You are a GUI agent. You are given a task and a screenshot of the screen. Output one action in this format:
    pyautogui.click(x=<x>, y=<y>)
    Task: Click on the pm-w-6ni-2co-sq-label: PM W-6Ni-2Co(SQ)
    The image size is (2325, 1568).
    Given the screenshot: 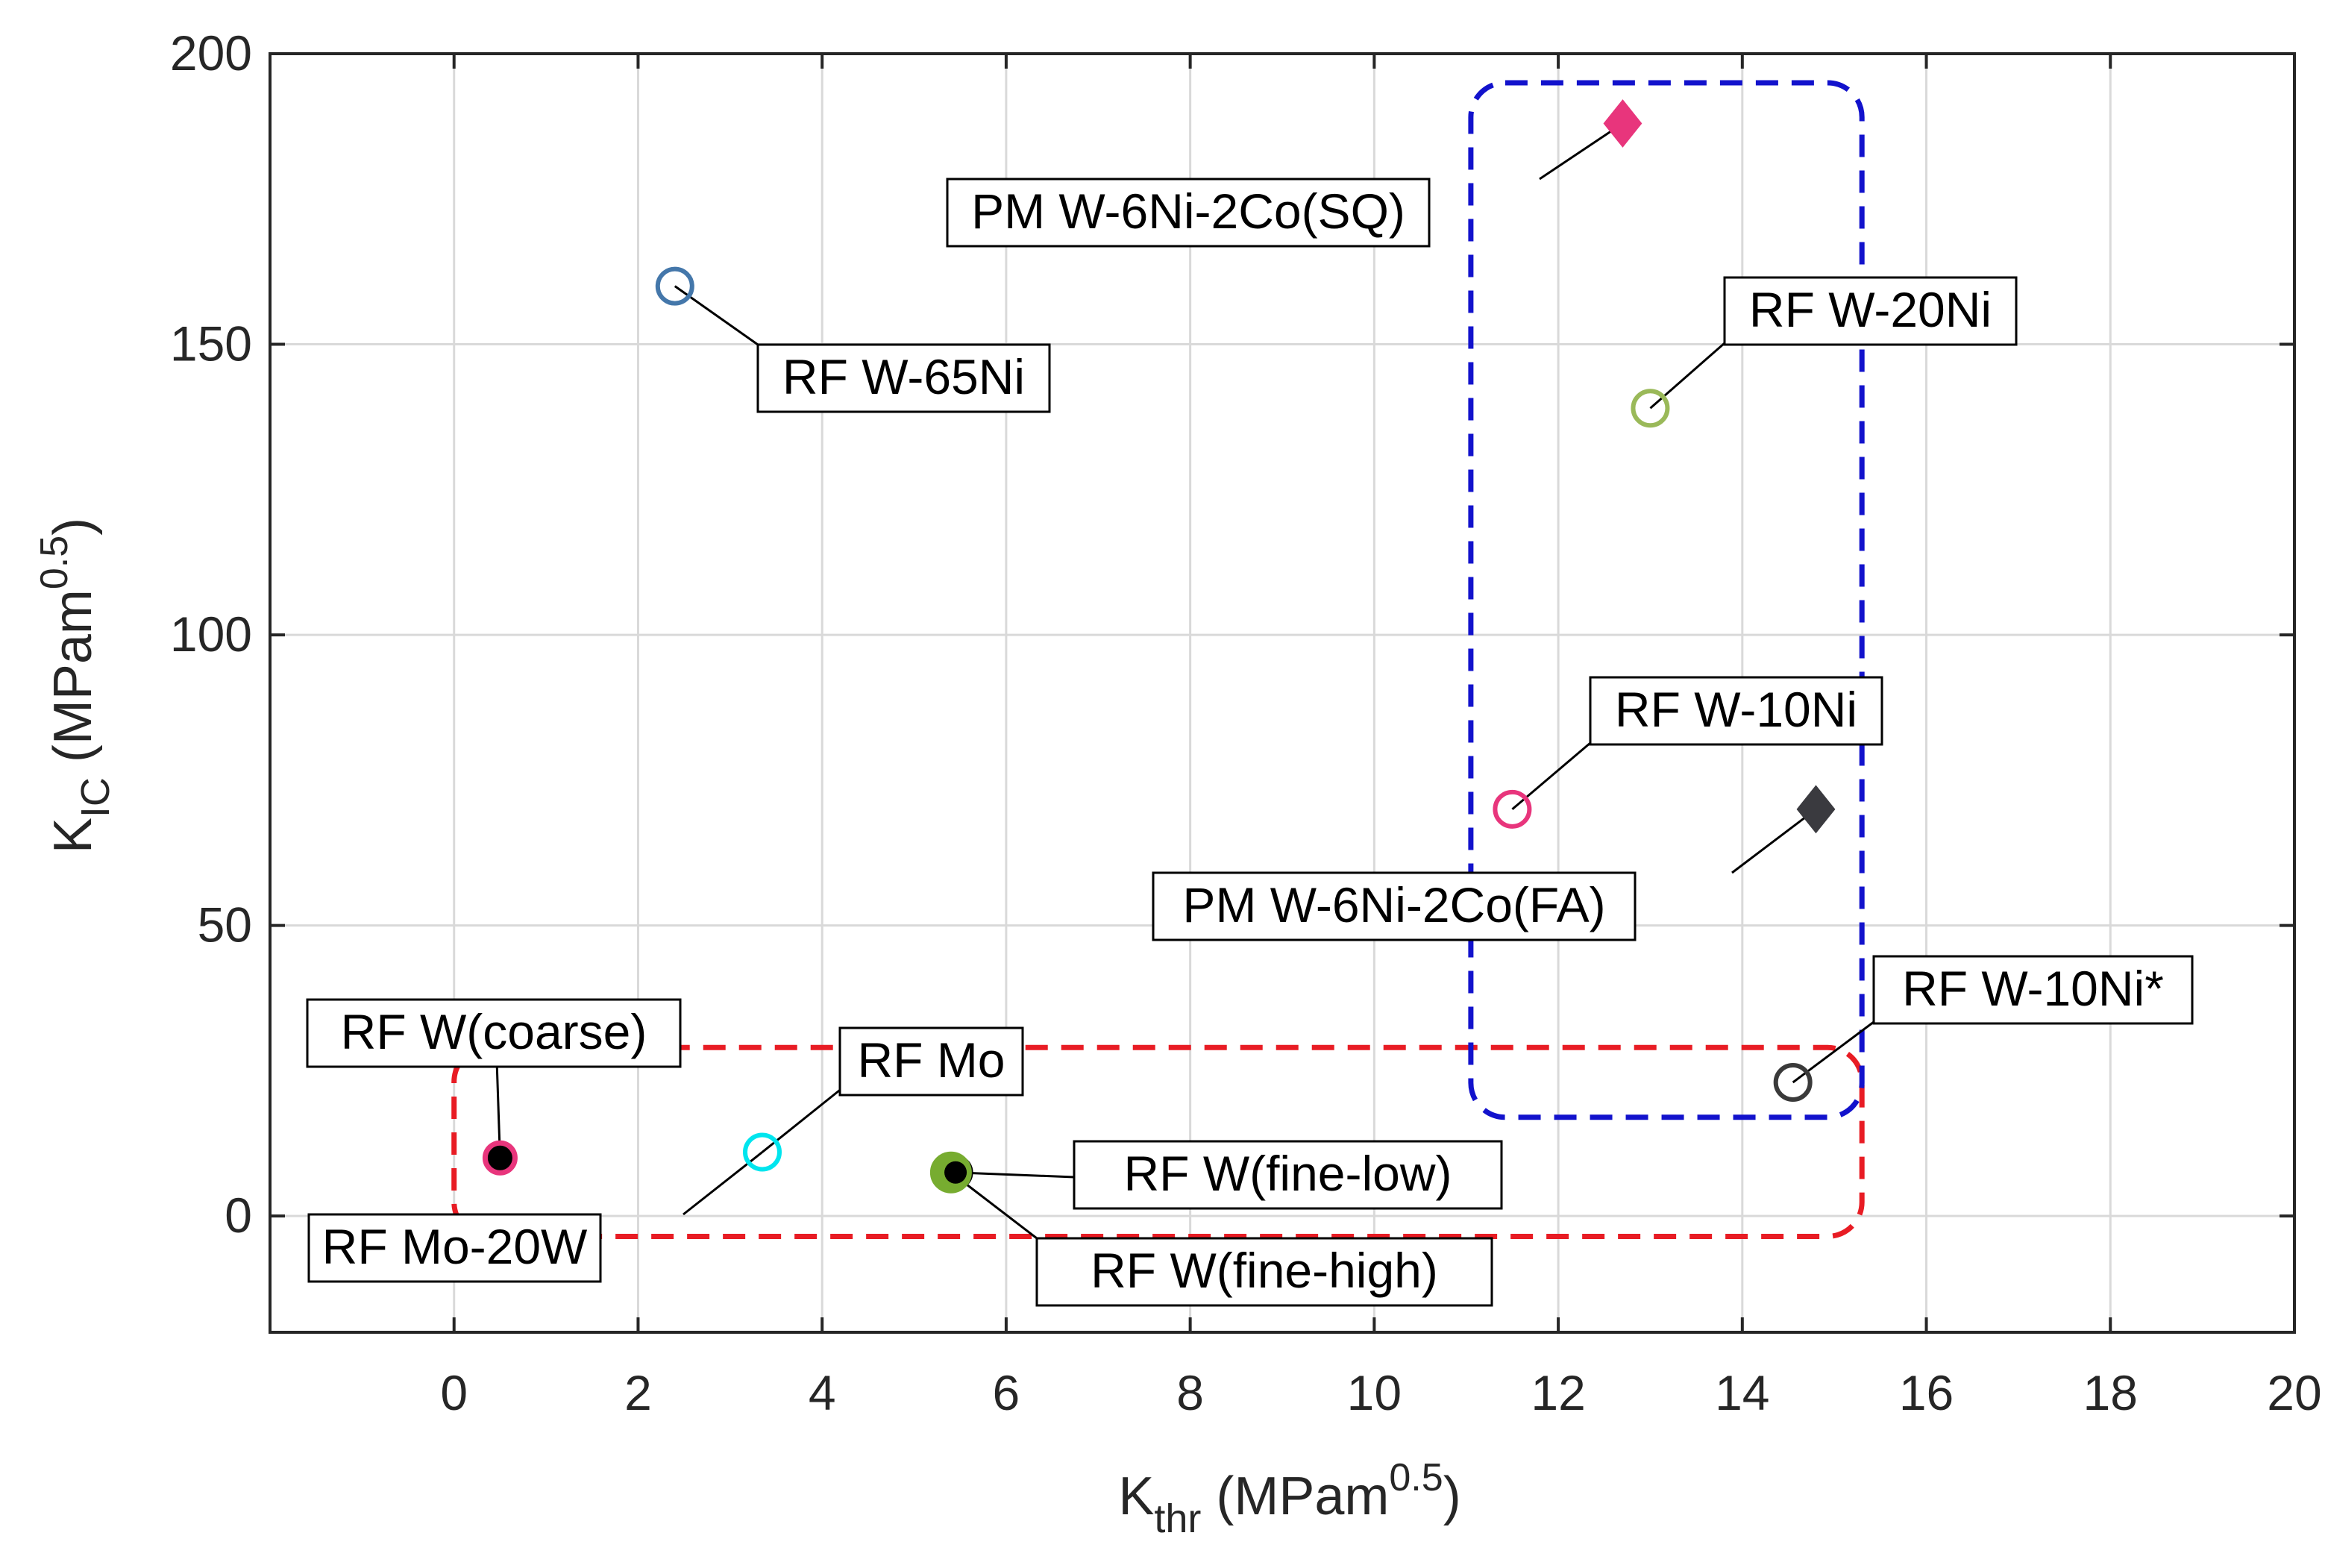 What is the action you would take?
    pyautogui.click(x=1188, y=212)
    